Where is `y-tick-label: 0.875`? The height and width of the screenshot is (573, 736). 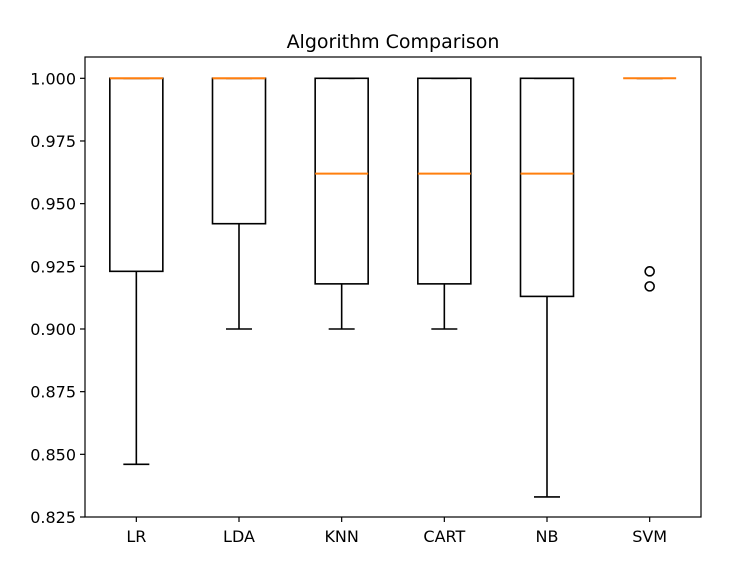
y-tick-label: 0.875 is located at coordinates (53, 392).